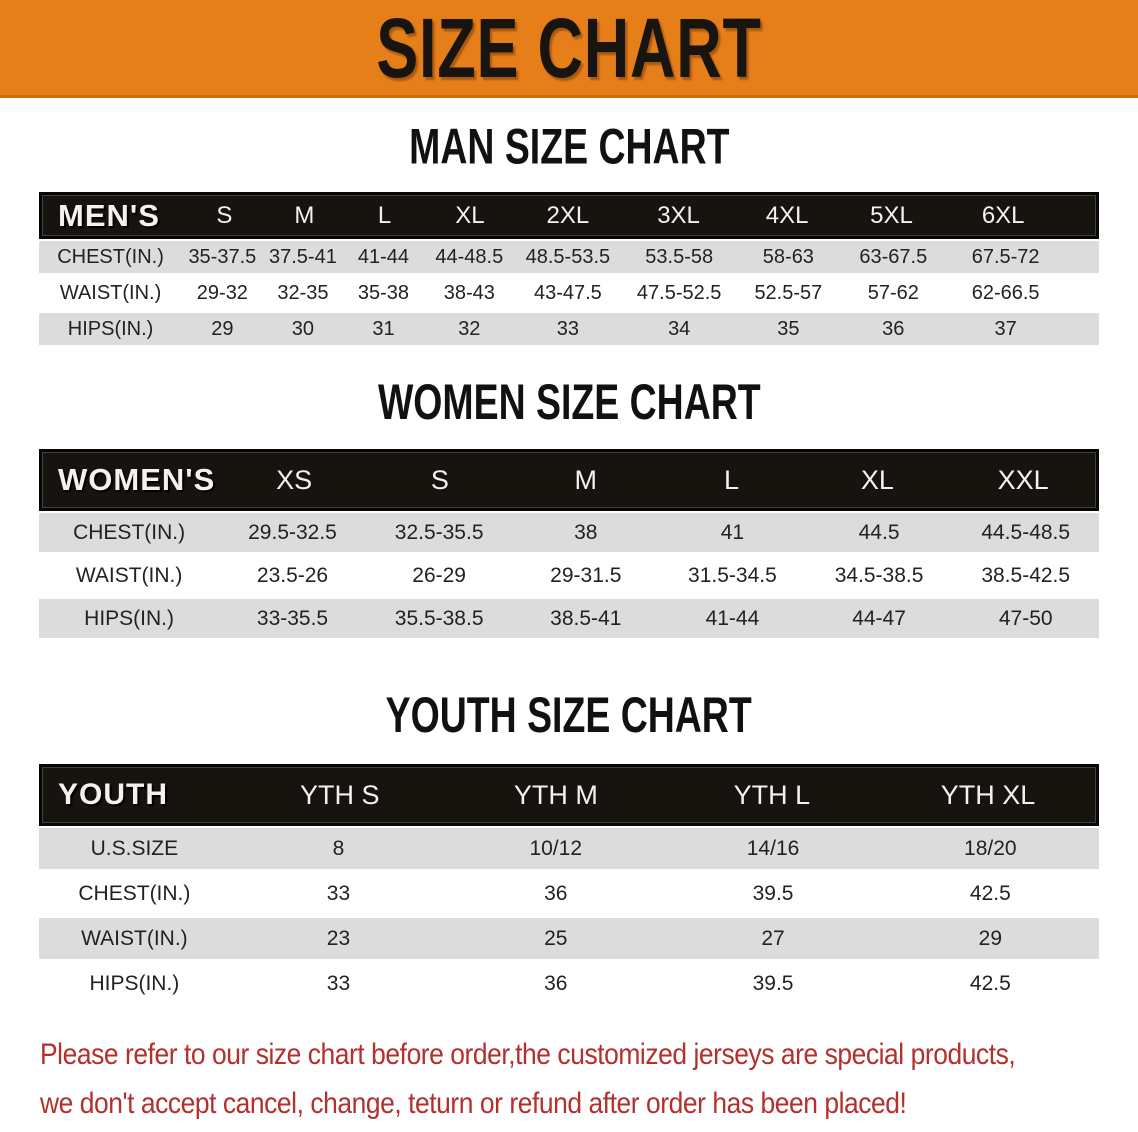  I want to click on table-row: HIPS(IN.) 33 36 39.5 42.5, so click(569, 983).